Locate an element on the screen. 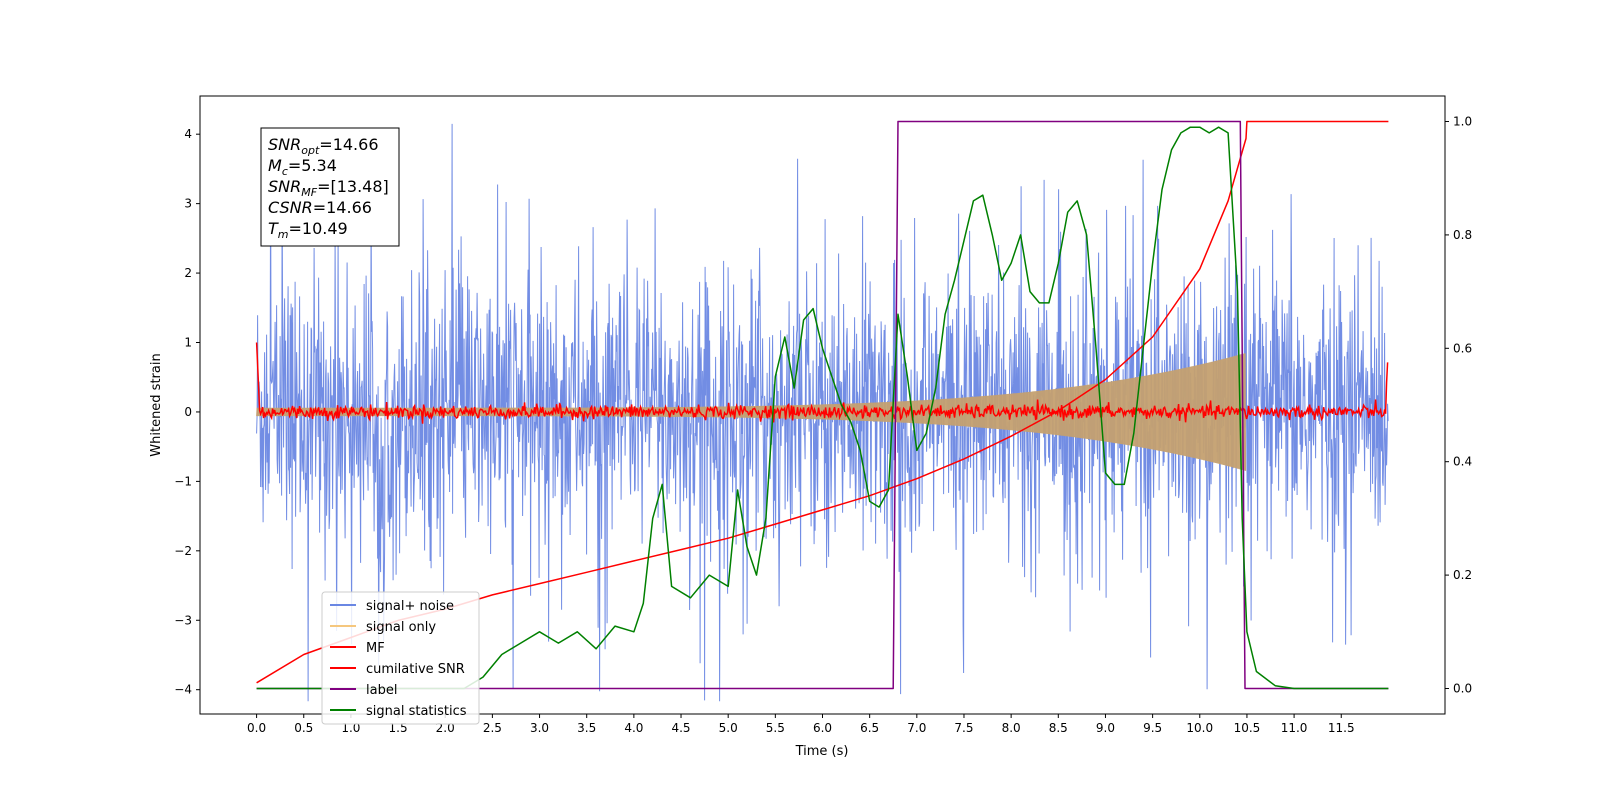  x-tick-label: 11.5 is located at coordinates (1341, 728).